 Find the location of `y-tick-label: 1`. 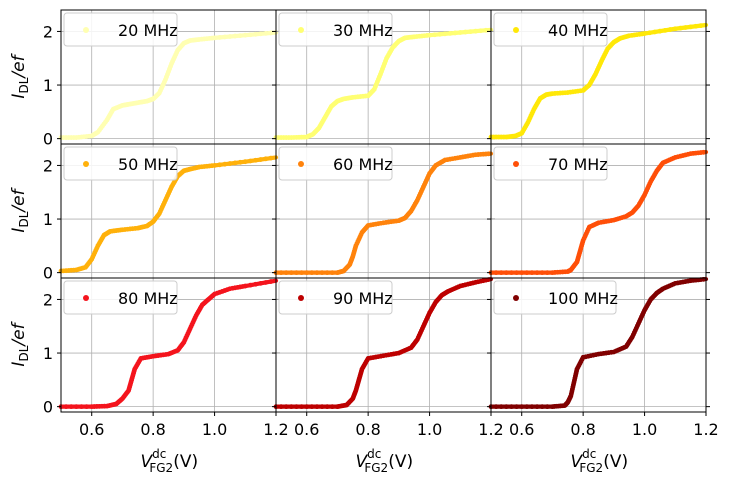

y-tick-label: 1 is located at coordinates (48, 353).